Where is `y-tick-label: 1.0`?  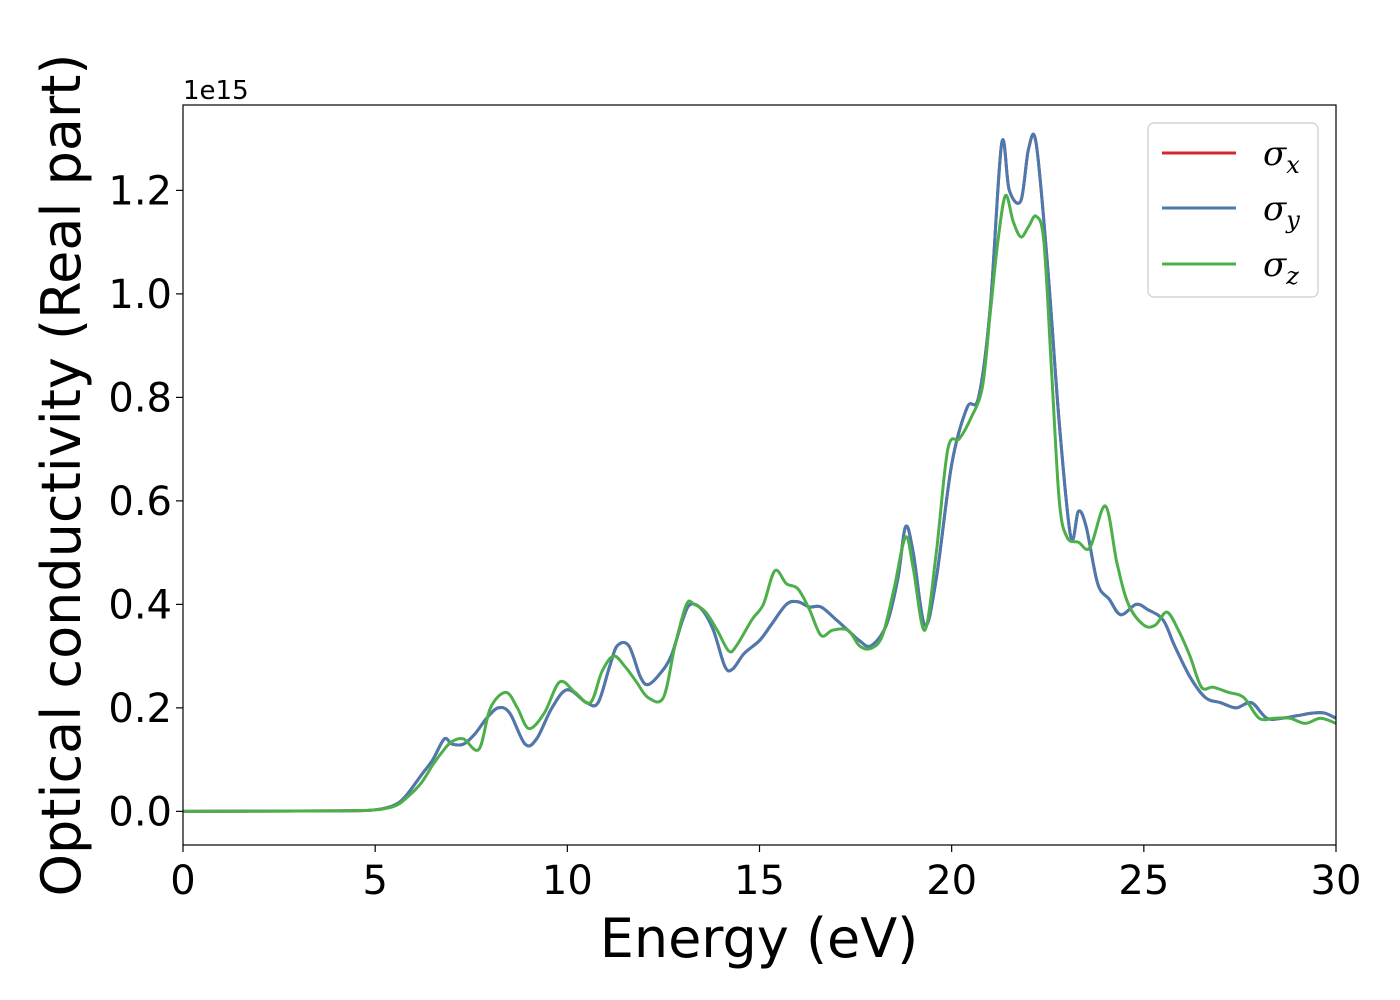
y-tick-label: 1.0 is located at coordinates (140, 295).